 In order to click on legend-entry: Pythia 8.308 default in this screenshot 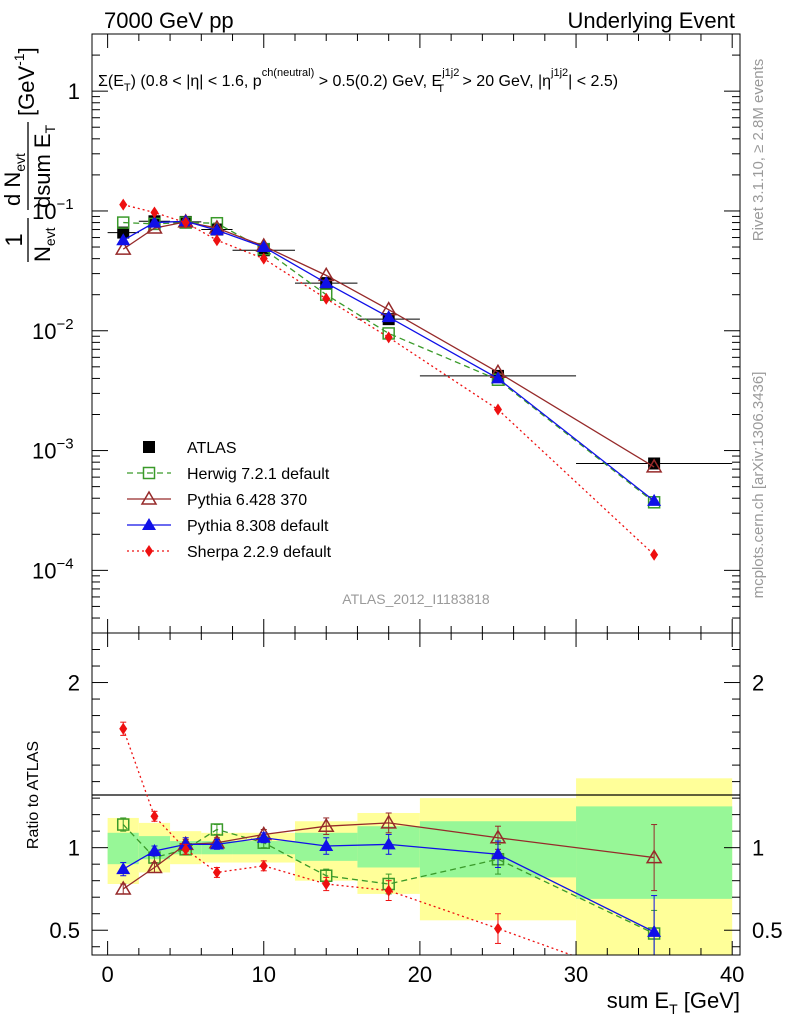, I will do `click(228, 526)`.